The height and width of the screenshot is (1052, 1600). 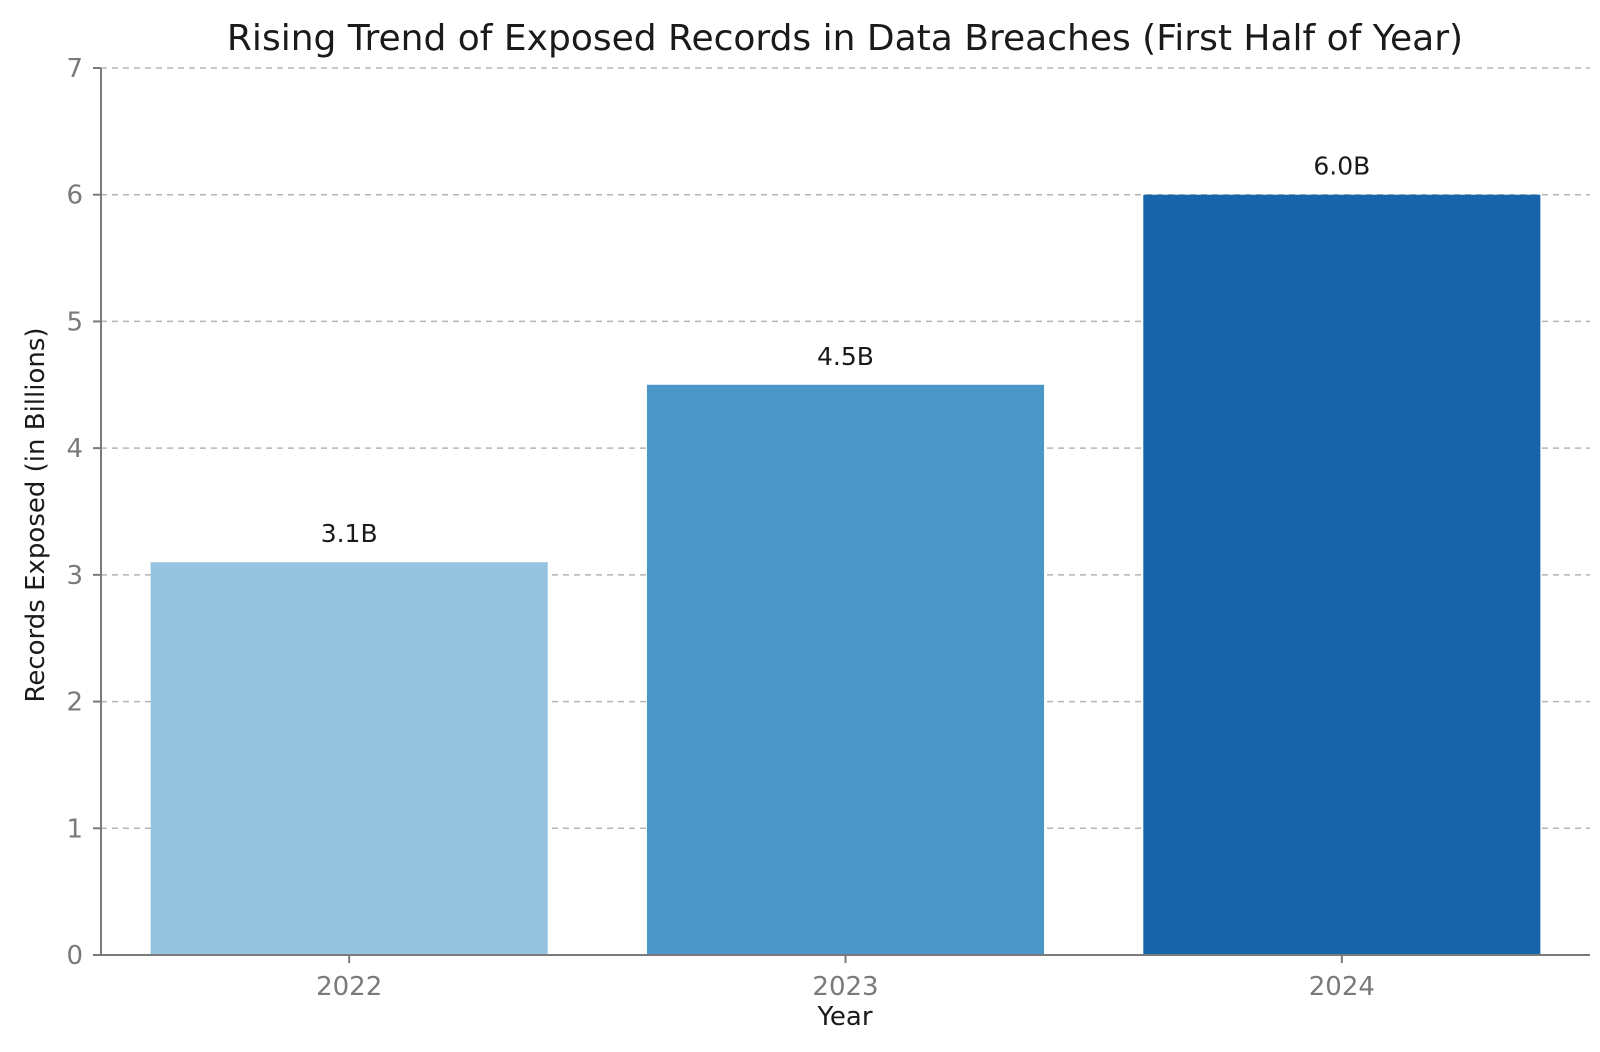 What do you see at coordinates (1341, 166) in the screenshot?
I see `value-label-2024: 6.0B` at bounding box center [1341, 166].